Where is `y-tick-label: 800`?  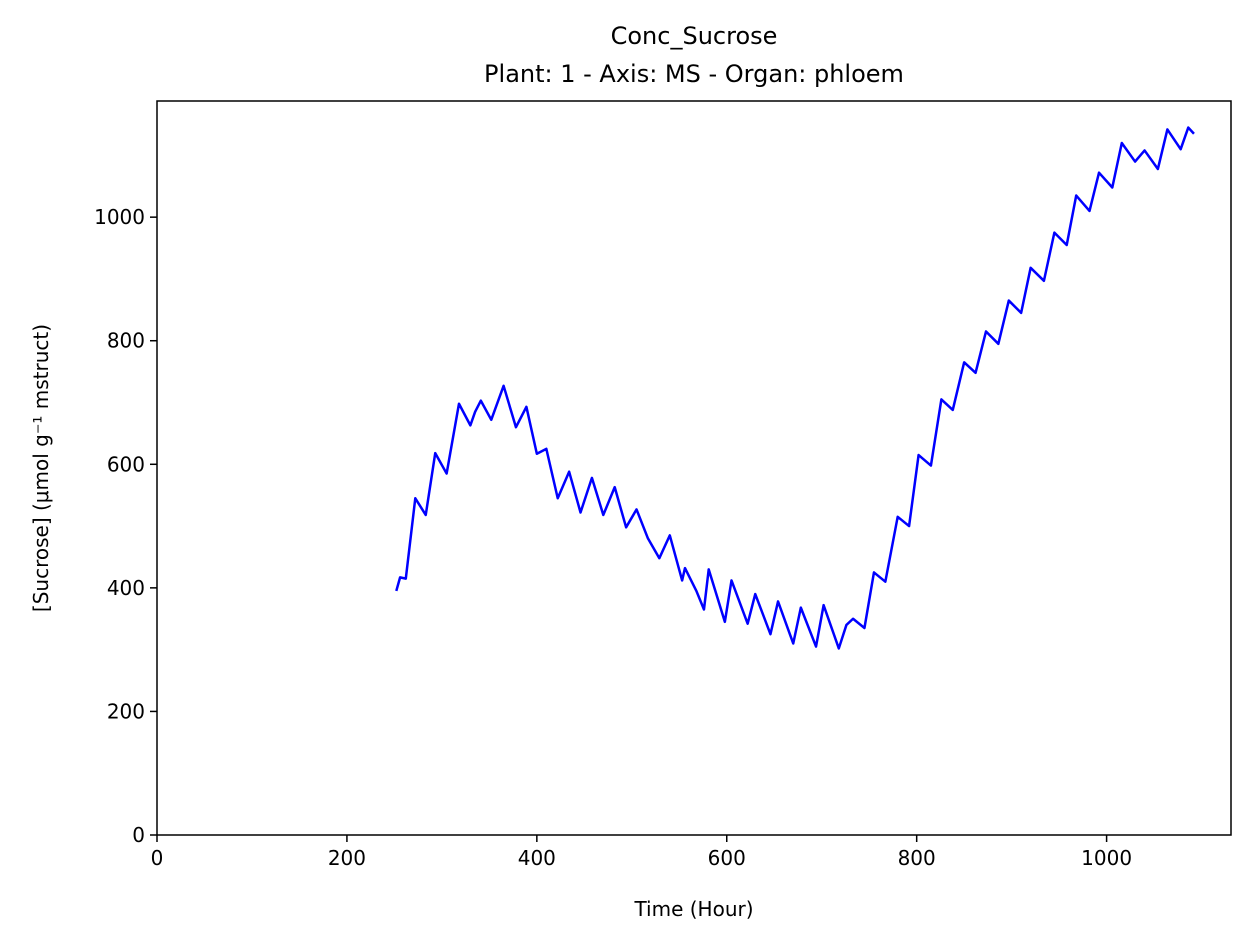
y-tick-label: 800 is located at coordinates (126, 341).